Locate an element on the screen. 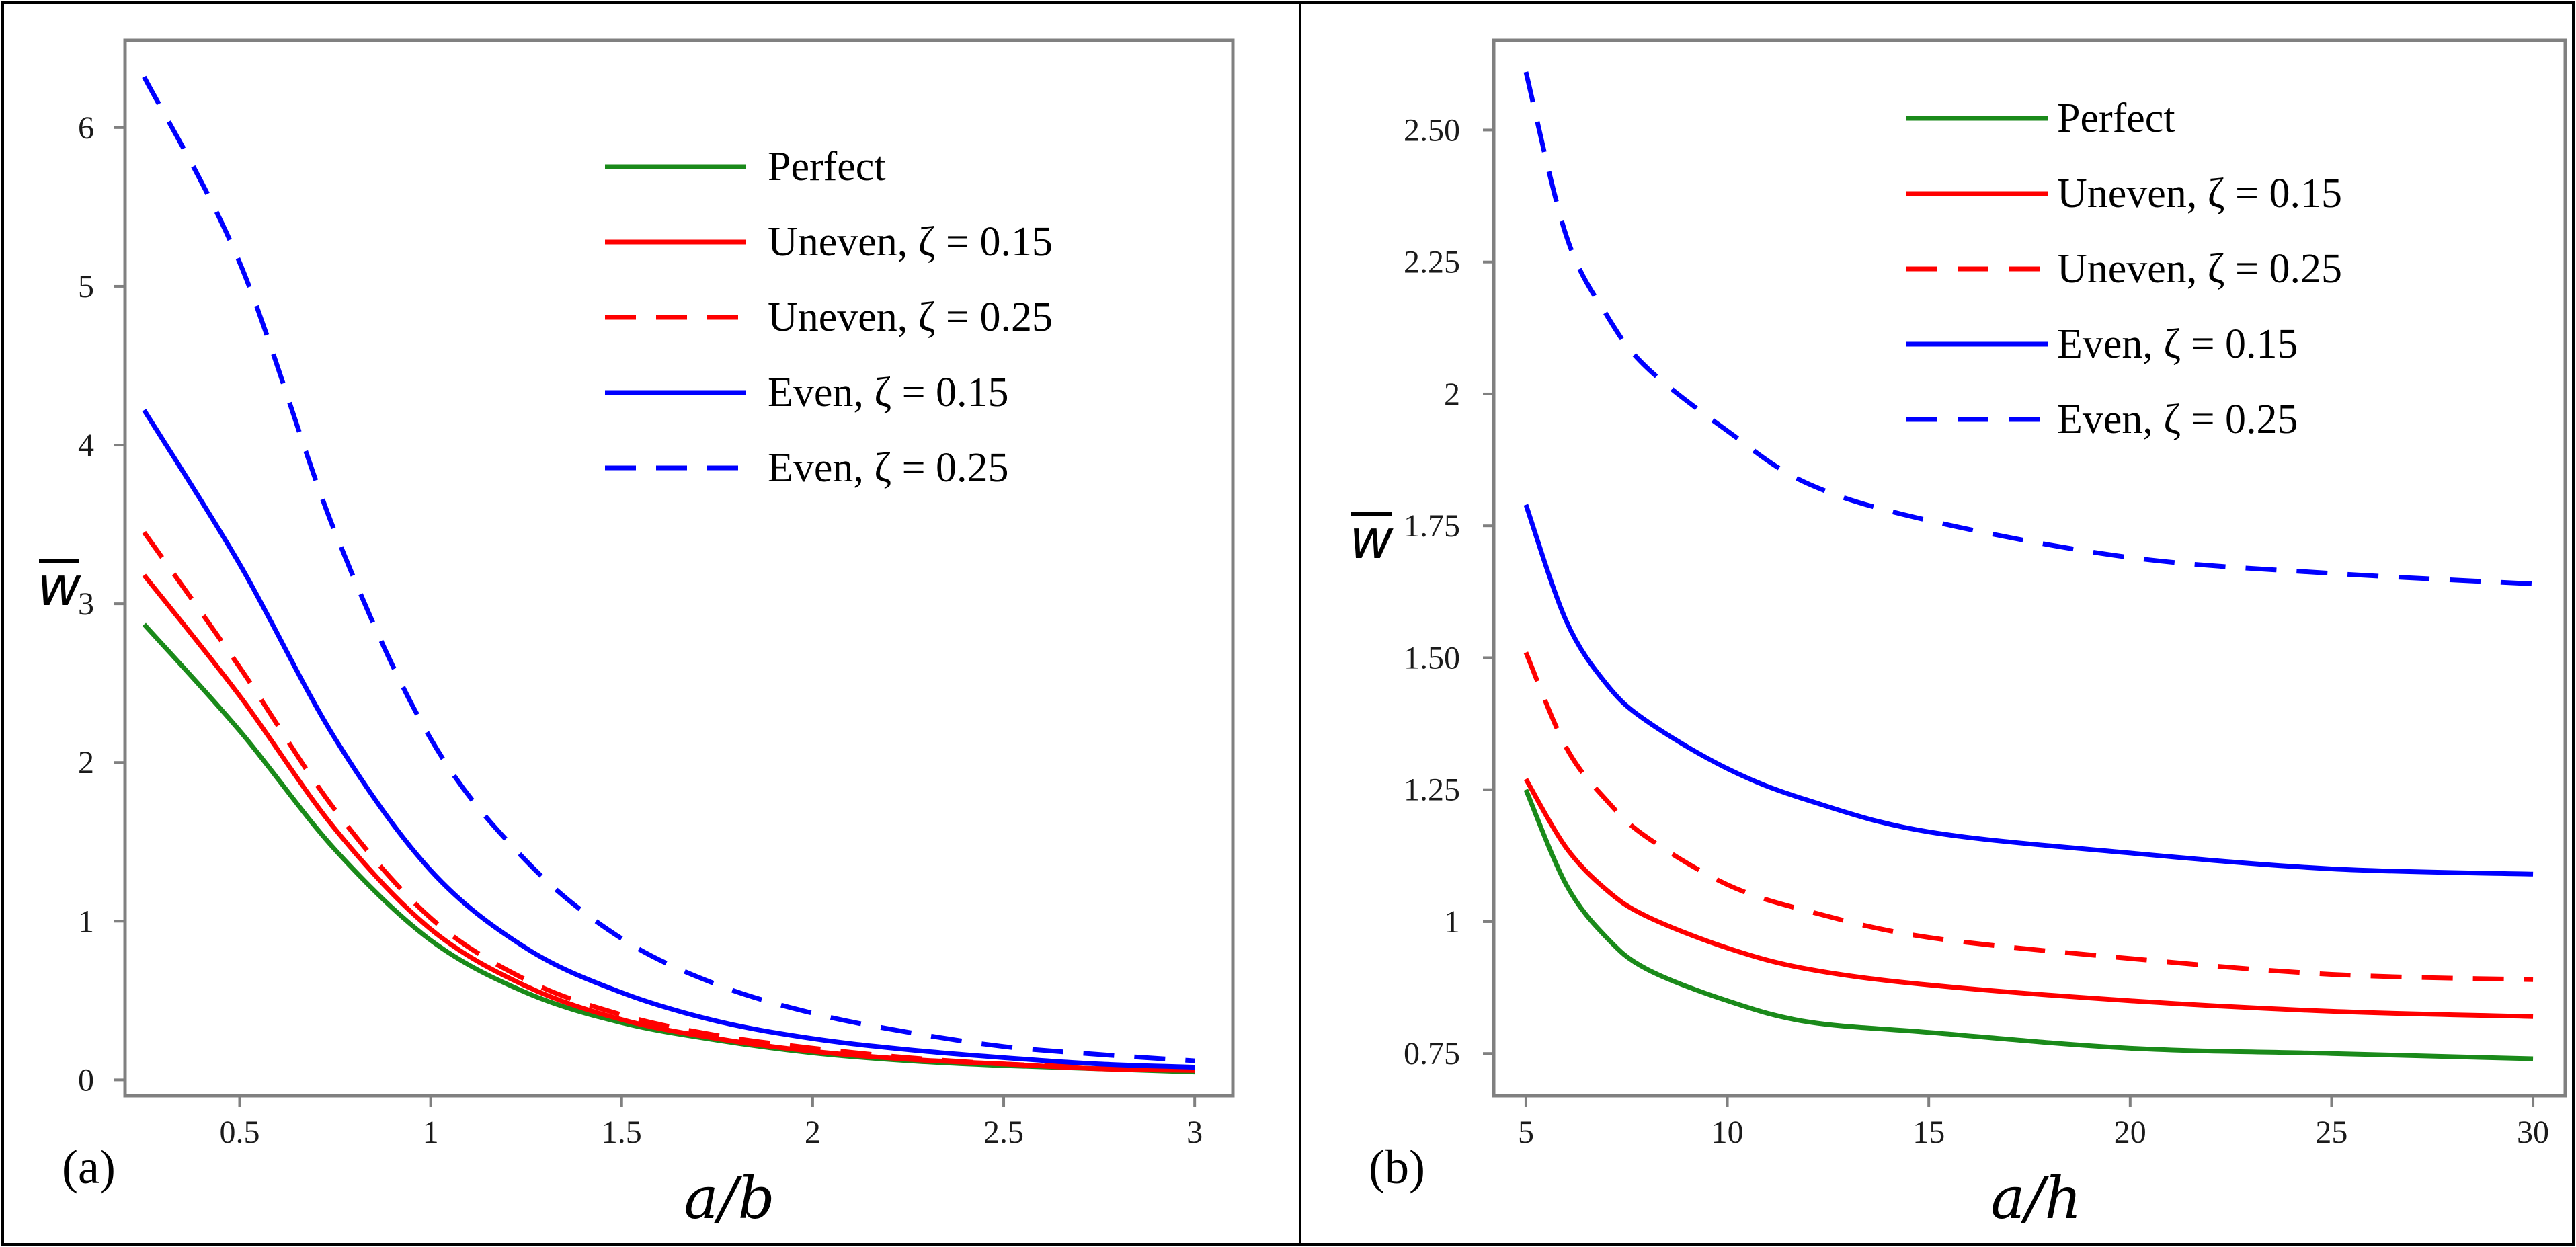 The image size is (2576, 1247). x-tick-label: 20 is located at coordinates (2130, 1132).